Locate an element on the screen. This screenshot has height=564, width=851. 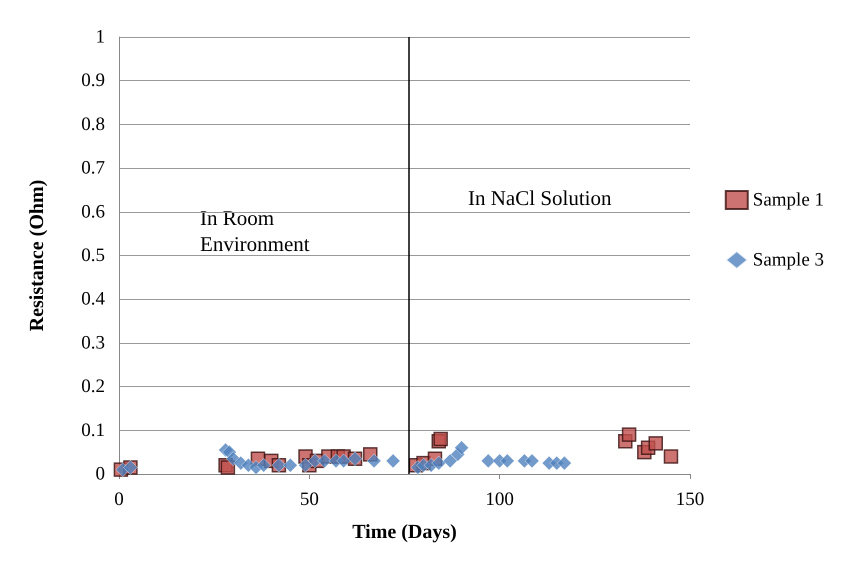
x-axis-title: Time (Days) is located at coordinates (404, 532).